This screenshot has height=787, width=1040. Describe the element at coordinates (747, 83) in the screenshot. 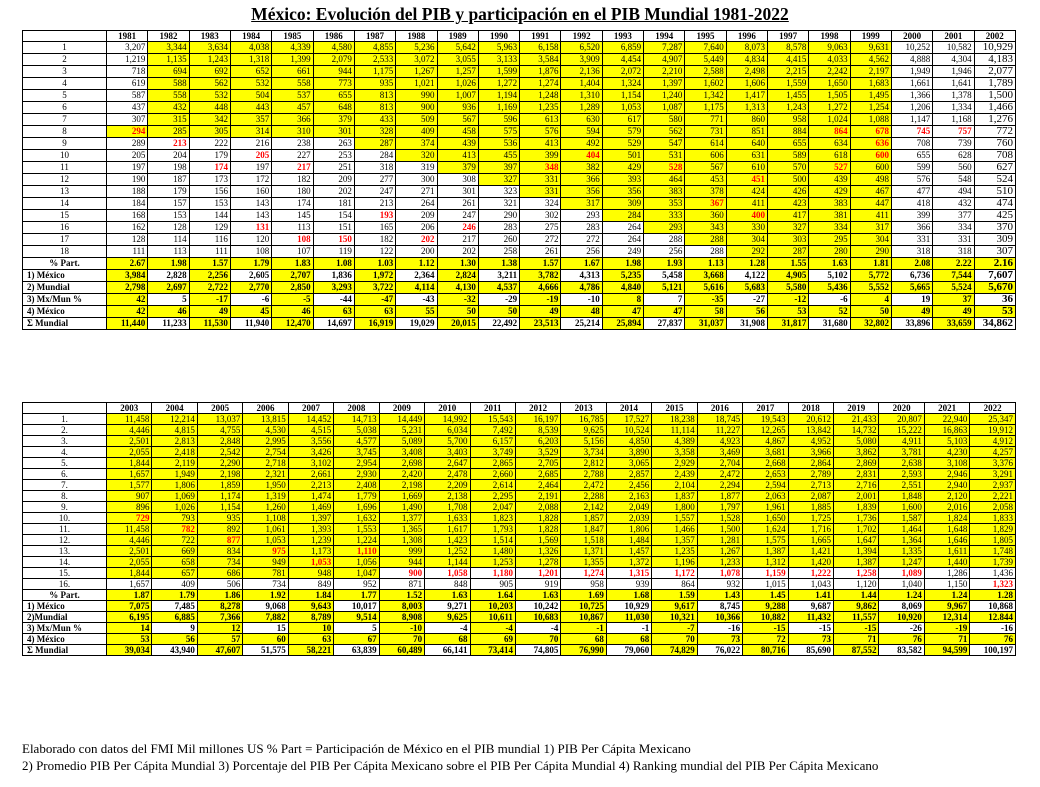

I see `gdp-cell: 1,606` at that location.